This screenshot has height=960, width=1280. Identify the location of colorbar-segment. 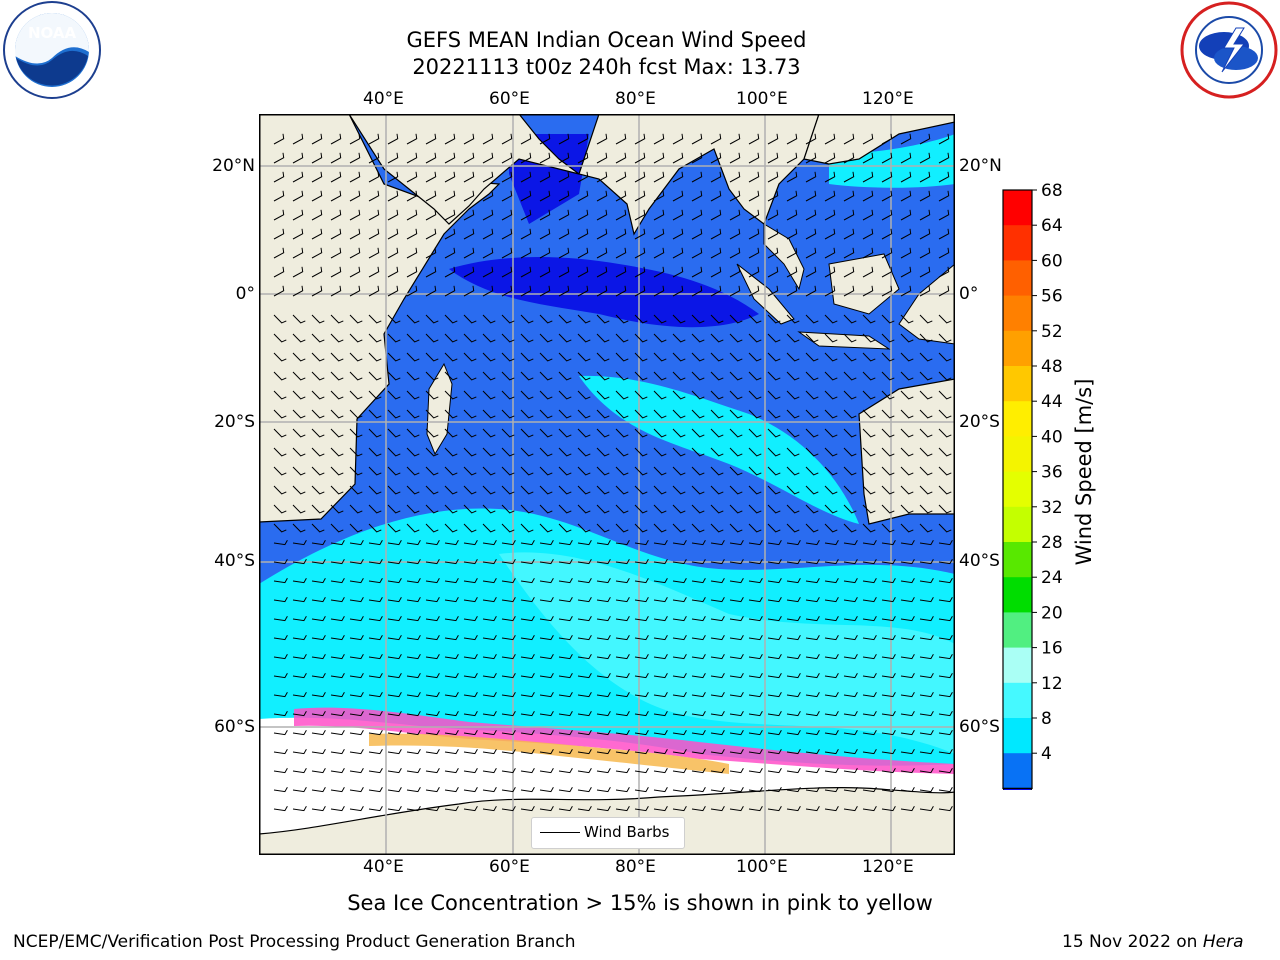
(1017, 630).